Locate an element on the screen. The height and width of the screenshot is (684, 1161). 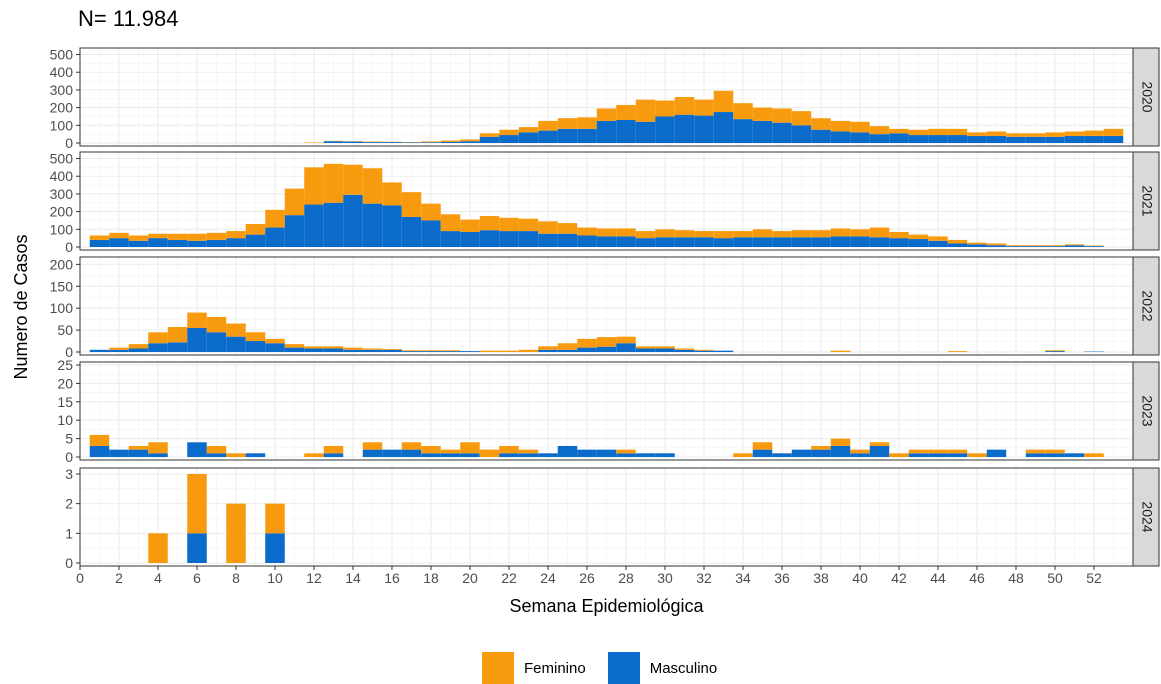
bar-masculino-2022-w24 is located at coordinates (548, 351).